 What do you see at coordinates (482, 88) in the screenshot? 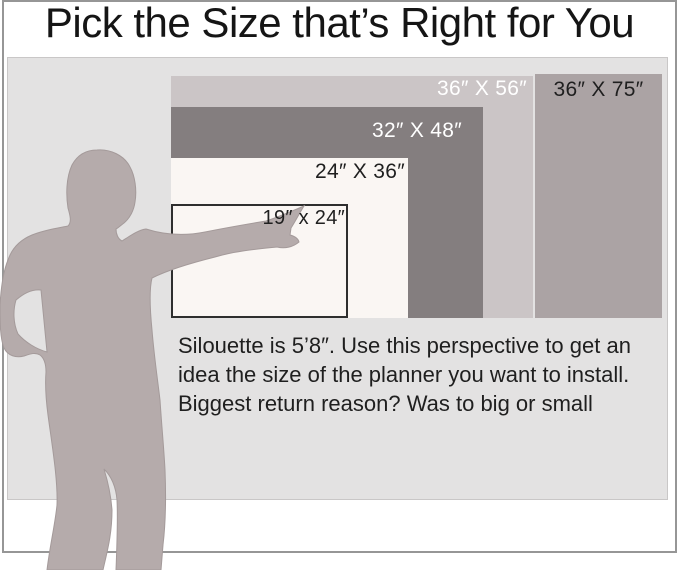
I see `size-label-36x56: 36″ X 56″` at bounding box center [482, 88].